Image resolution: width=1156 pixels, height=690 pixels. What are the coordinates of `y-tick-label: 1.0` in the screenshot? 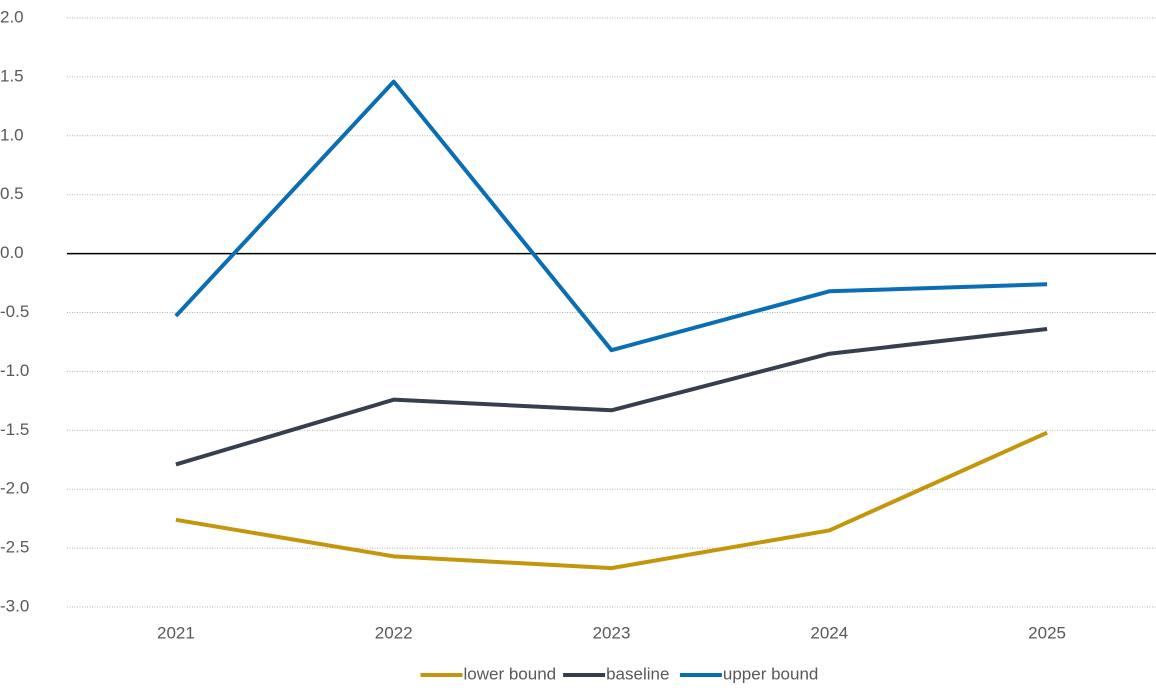 It's located at (12, 134).